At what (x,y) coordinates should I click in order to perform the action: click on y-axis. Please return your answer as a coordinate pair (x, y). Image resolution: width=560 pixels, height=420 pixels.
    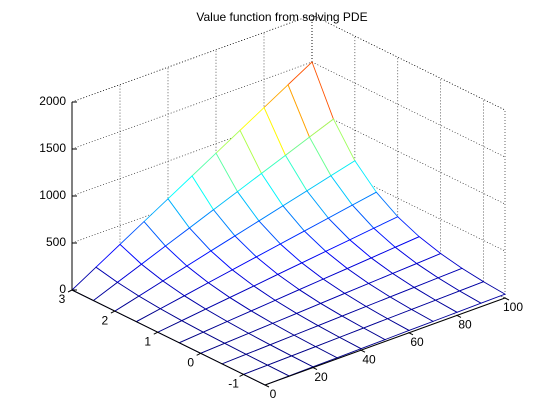
    Looking at the image, I should click on (168, 337).